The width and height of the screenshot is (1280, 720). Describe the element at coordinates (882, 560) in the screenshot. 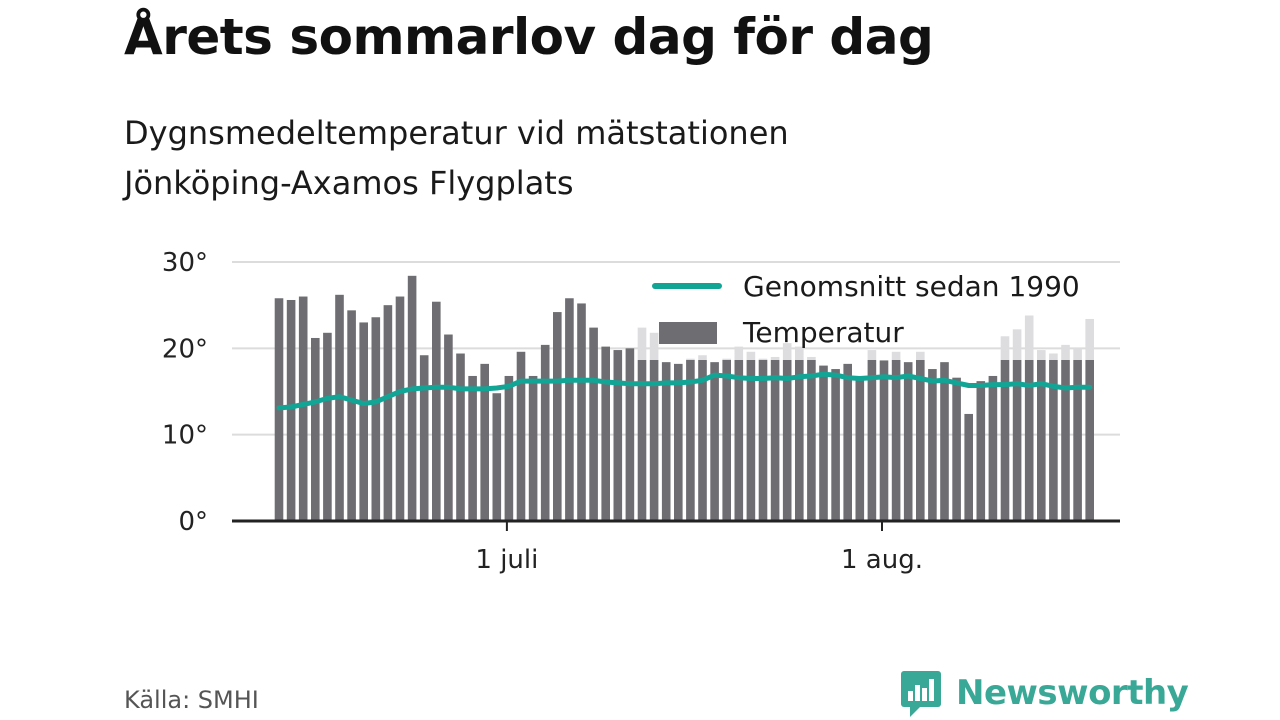

I see `x-tick-label: 1 aug.` at that location.